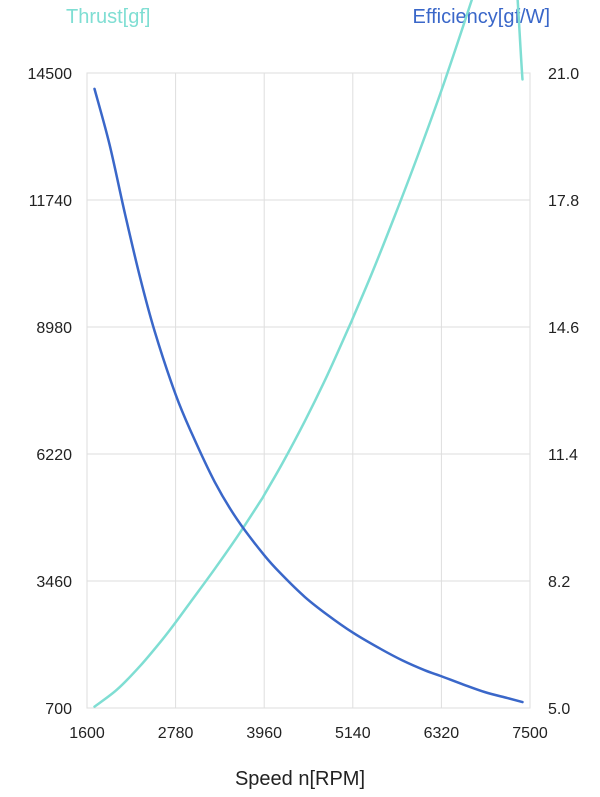 This screenshot has height=797, width=600. What do you see at coordinates (108, 17) in the screenshot?
I see `left-axis-title: Thrust[gf]` at bounding box center [108, 17].